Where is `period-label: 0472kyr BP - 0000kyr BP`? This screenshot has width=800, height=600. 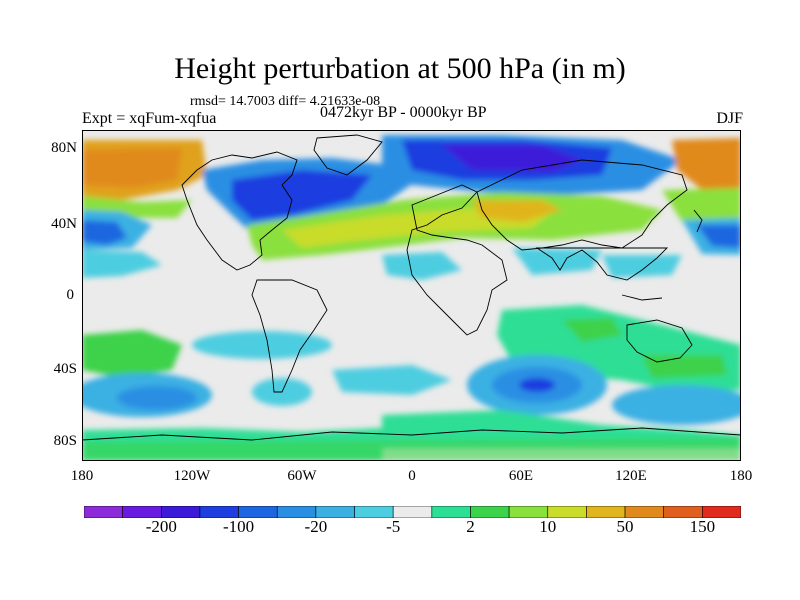
period-label: 0472kyr BP - 0000kyr BP is located at coordinates (403, 112).